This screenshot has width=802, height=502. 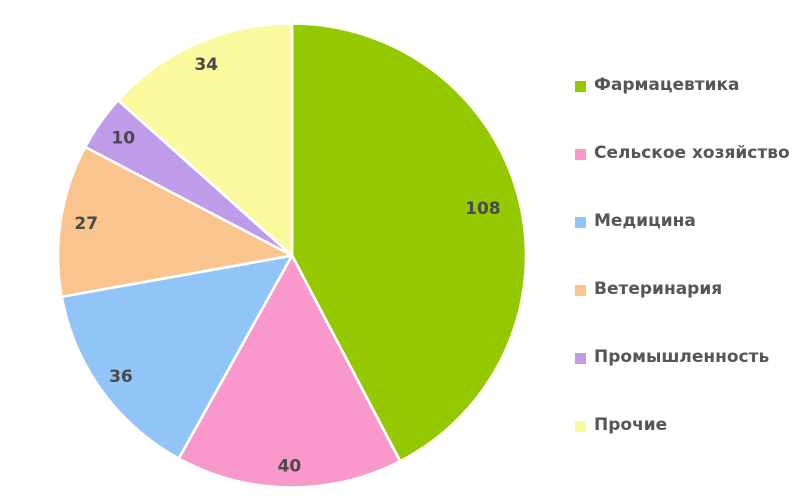 I want to click on legend-item: Фармацевтика, so click(x=687, y=85).